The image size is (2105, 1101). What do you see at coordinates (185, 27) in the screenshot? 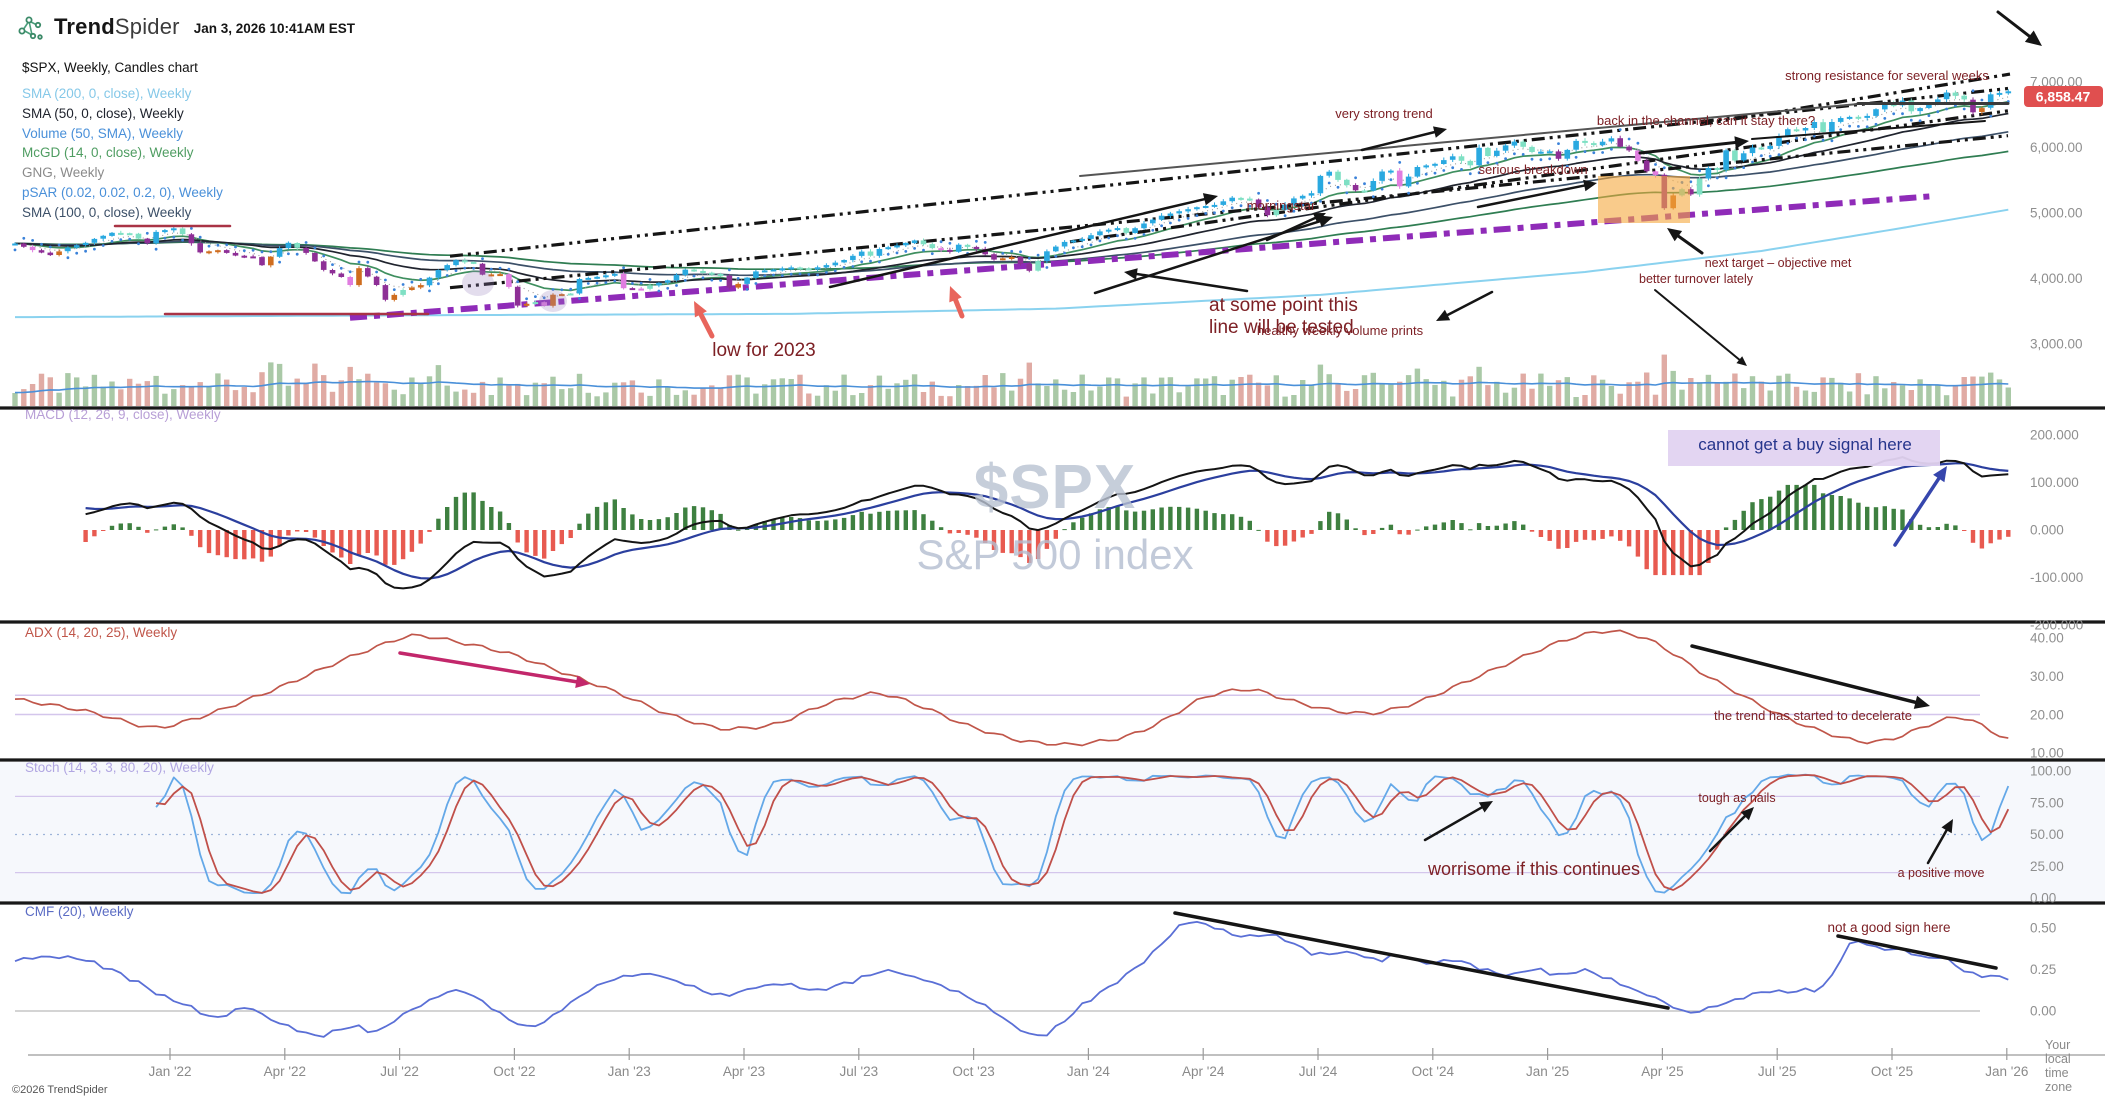
I see `header: TrendSpider Jan 3, 2026 10:41AM EST` at bounding box center [185, 27].